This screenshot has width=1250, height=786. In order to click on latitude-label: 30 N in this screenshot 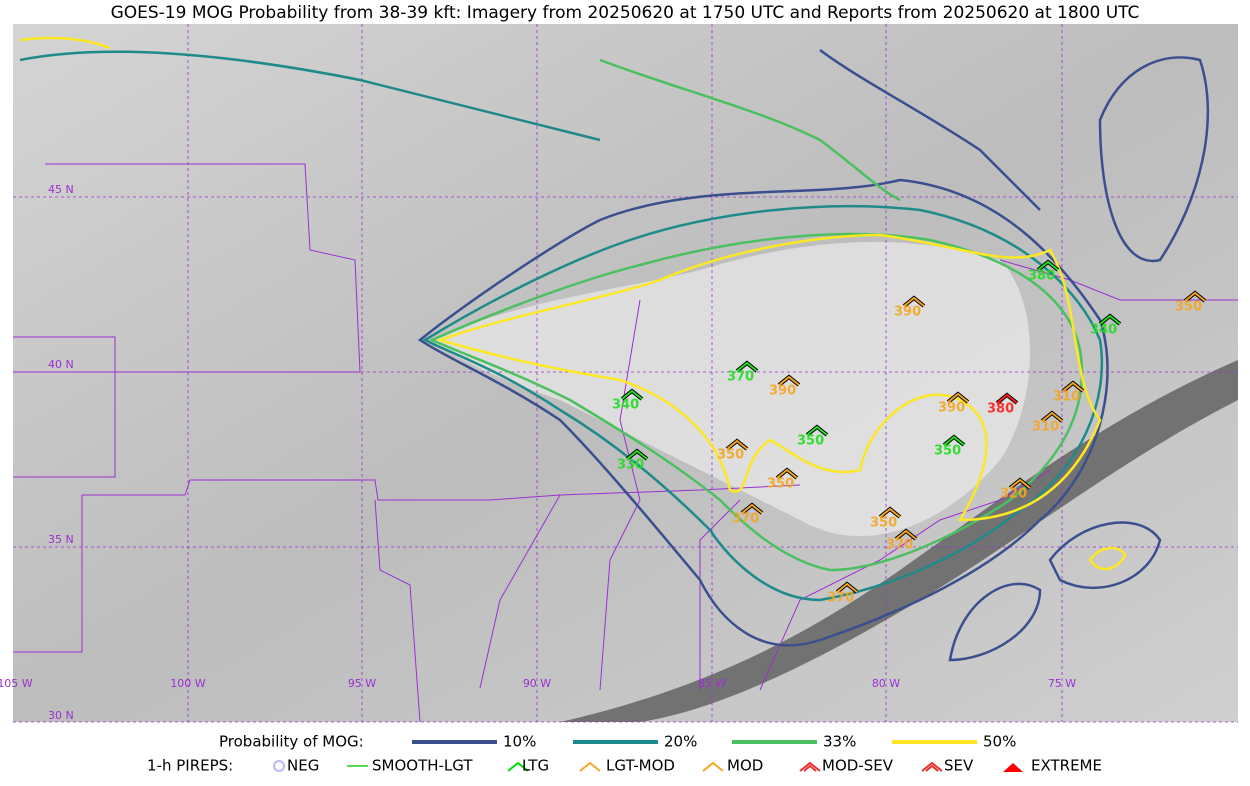, I will do `click(61, 715)`.